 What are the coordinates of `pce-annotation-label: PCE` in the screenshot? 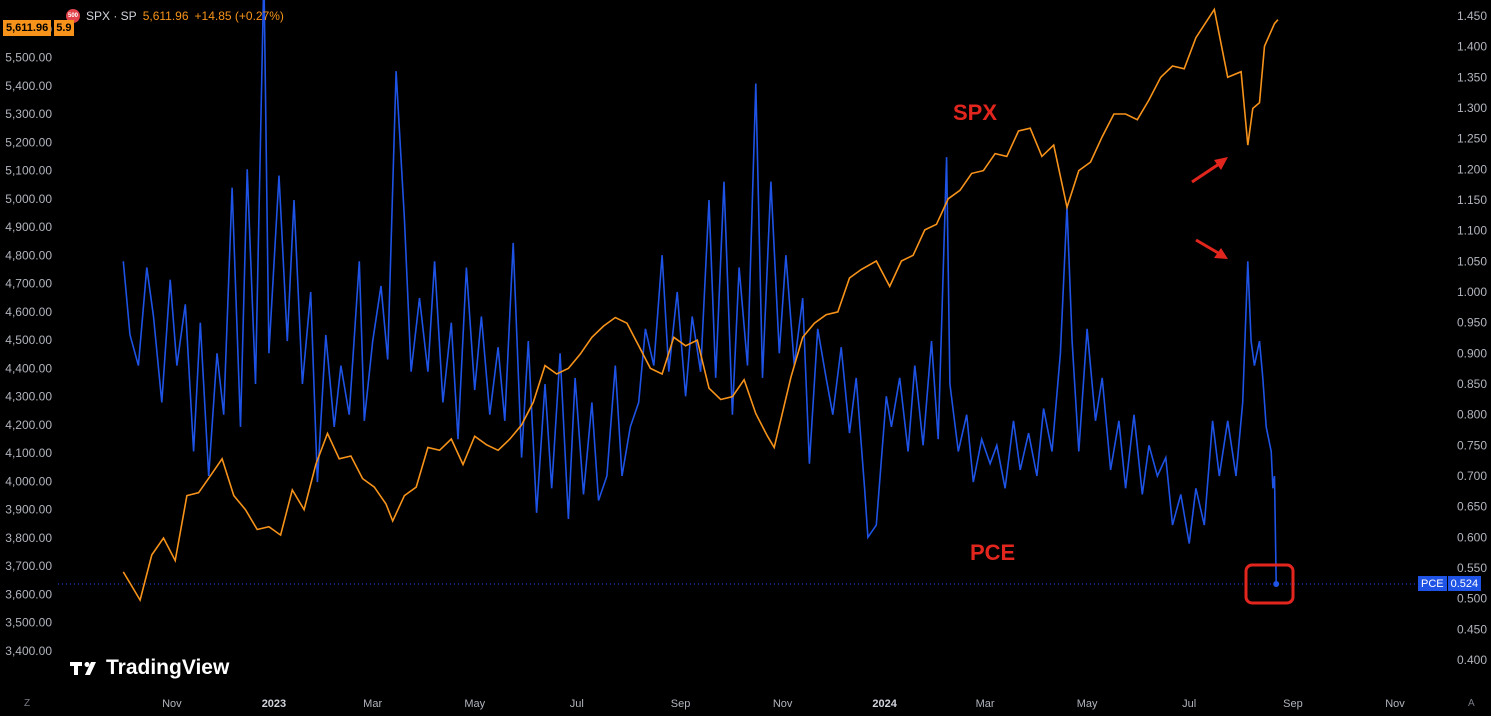 It's located at (993, 552).